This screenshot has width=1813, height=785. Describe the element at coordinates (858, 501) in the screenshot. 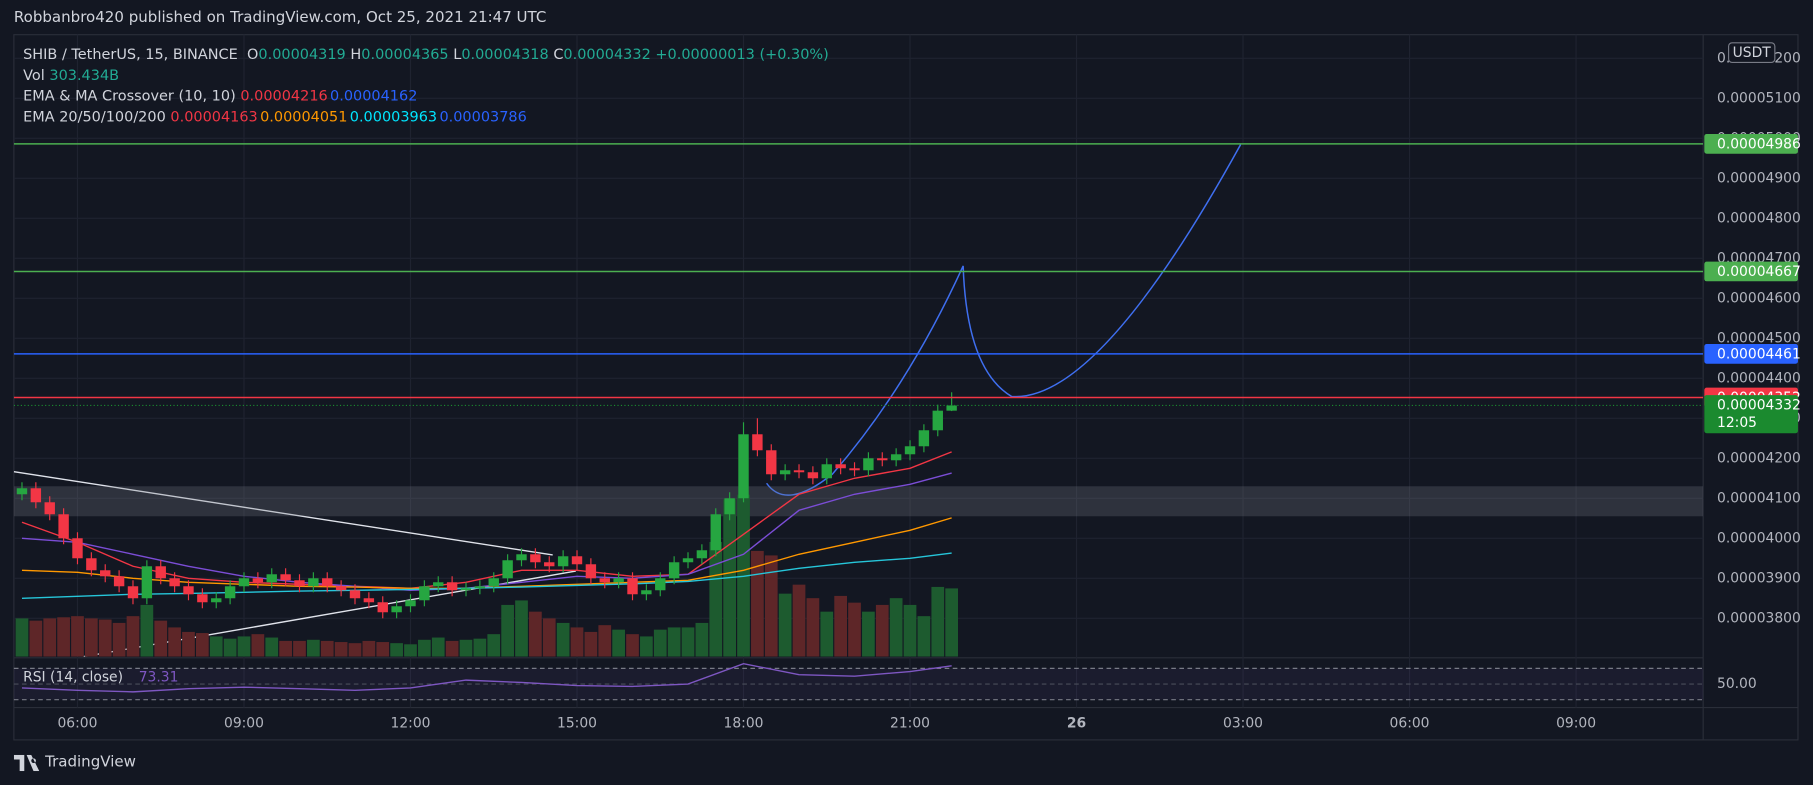

I see `zone` at that location.